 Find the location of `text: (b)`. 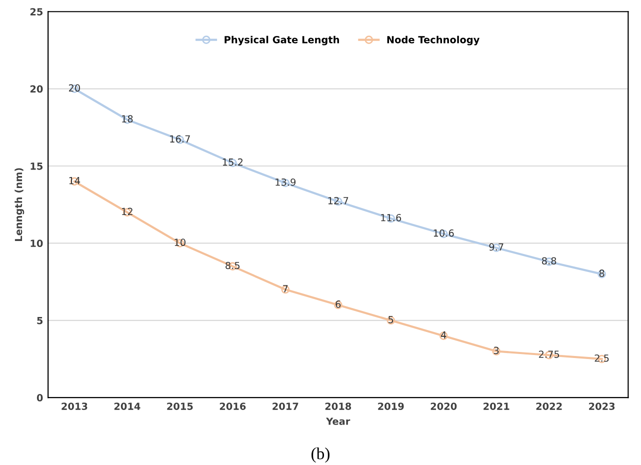

text: (b) is located at coordinates (321, 455).